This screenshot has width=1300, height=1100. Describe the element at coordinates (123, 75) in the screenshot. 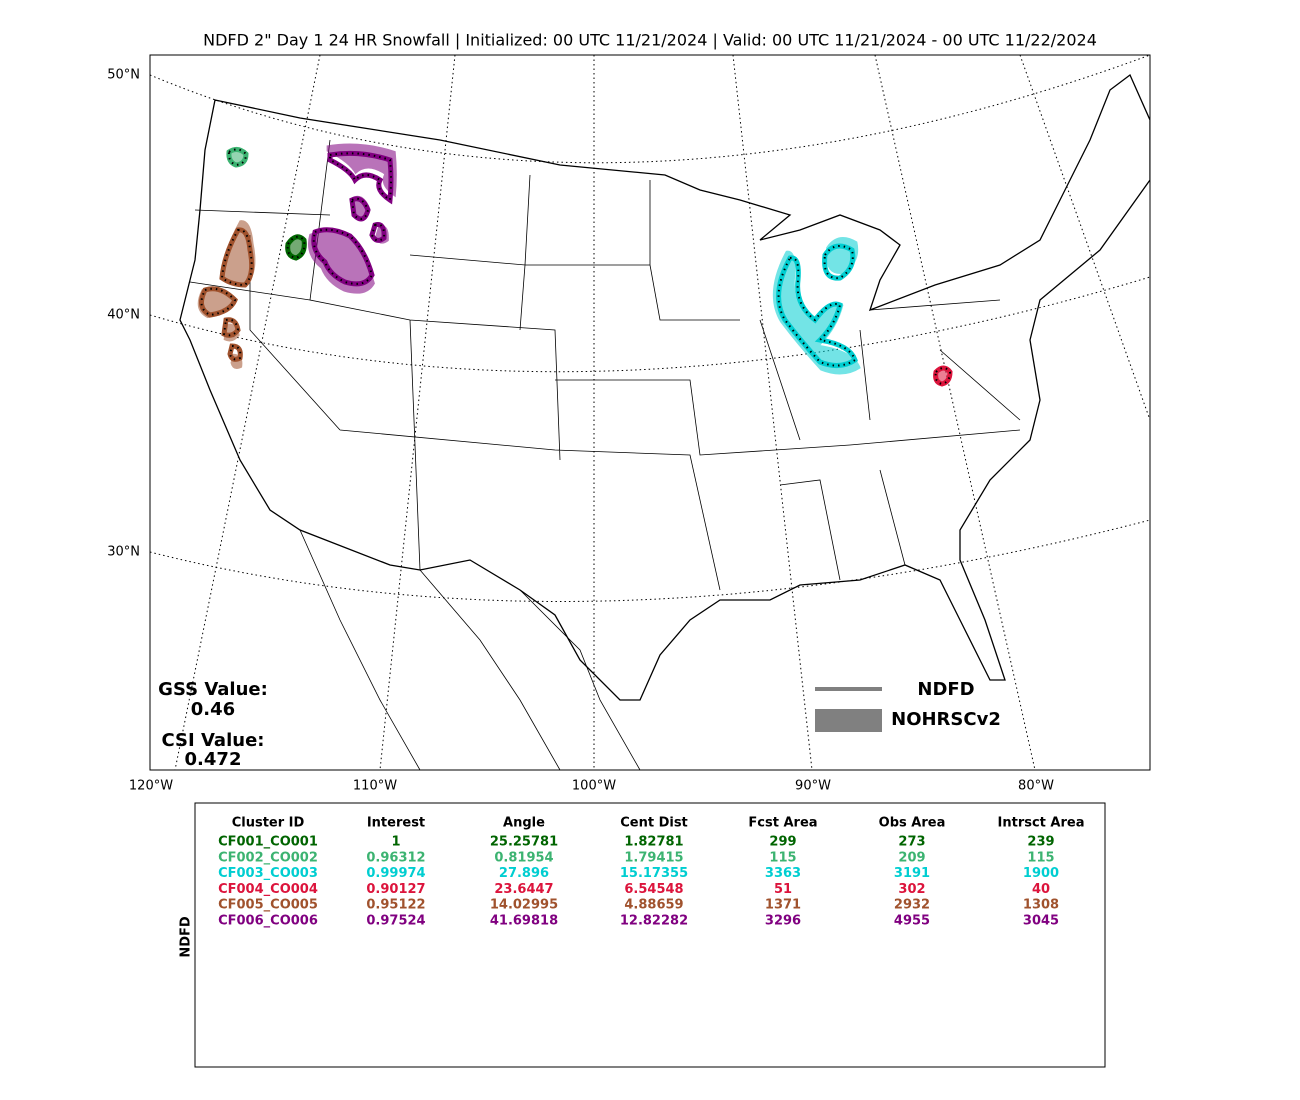

I see `lat-label: 50°N` at that location.